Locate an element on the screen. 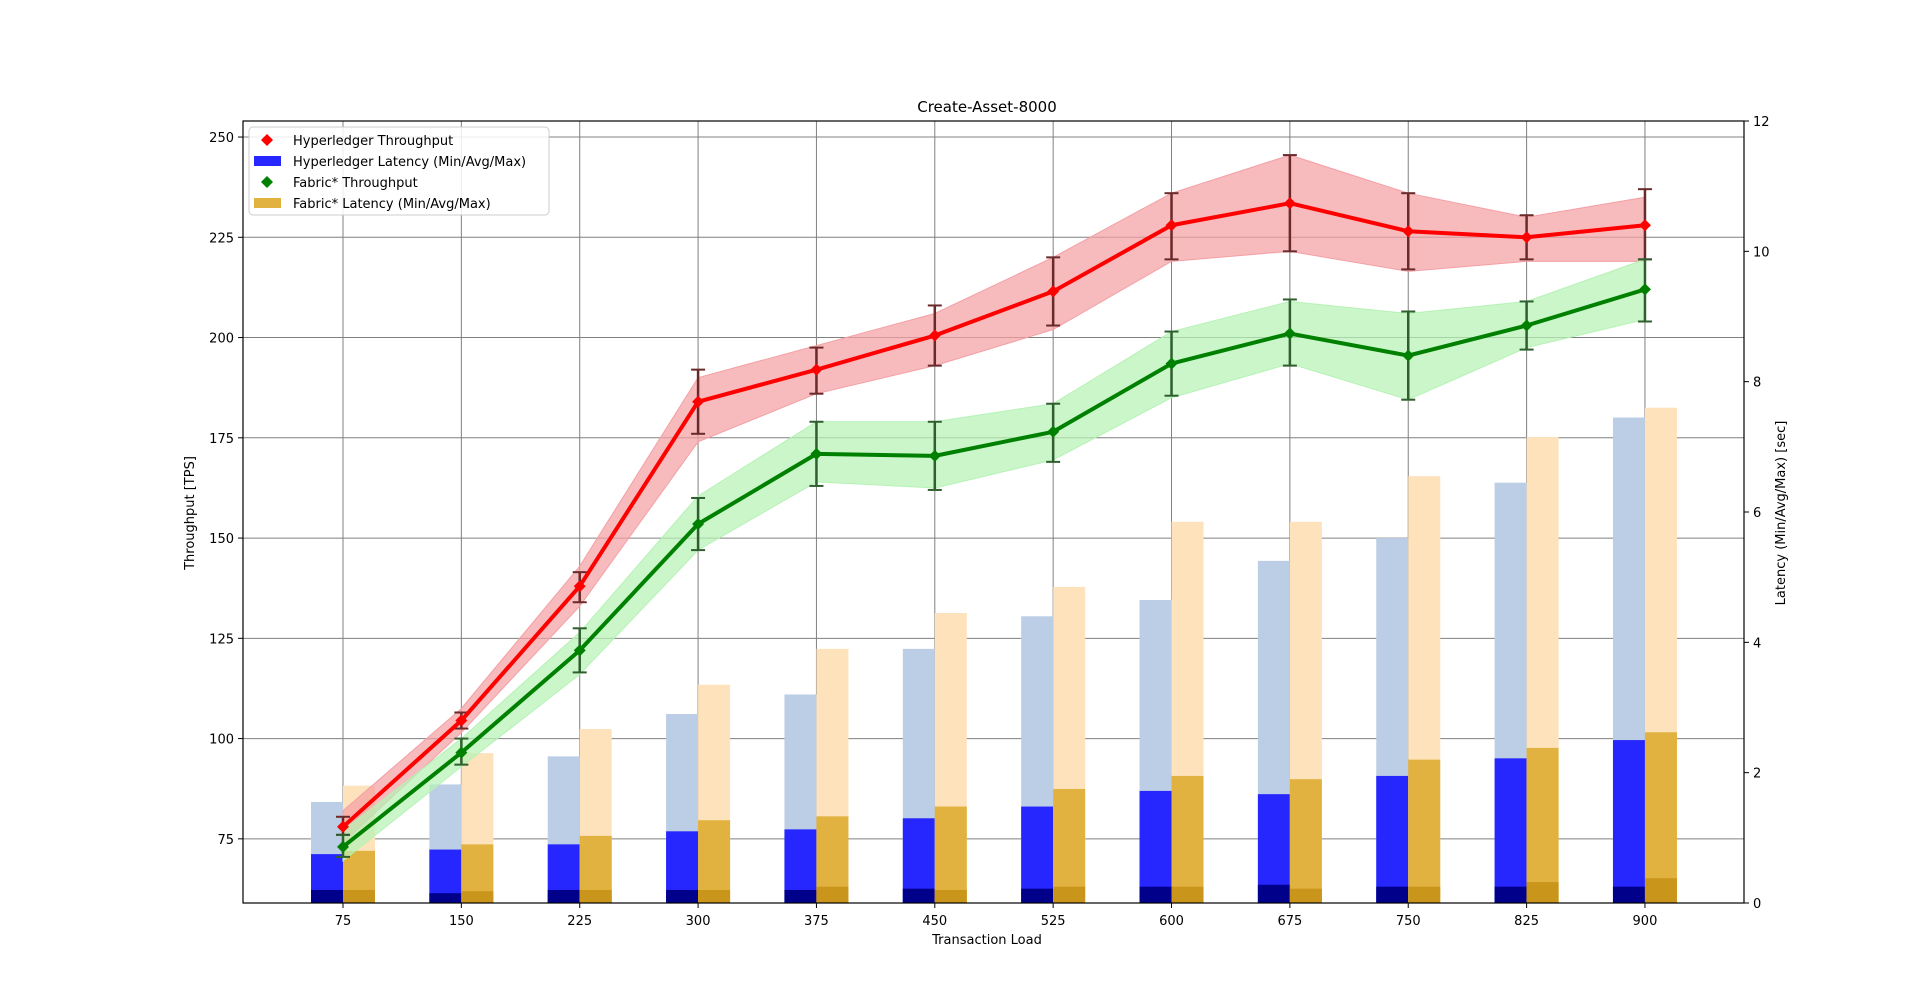  y-tick-label-left: 150 is located at coordinates (221, 539).